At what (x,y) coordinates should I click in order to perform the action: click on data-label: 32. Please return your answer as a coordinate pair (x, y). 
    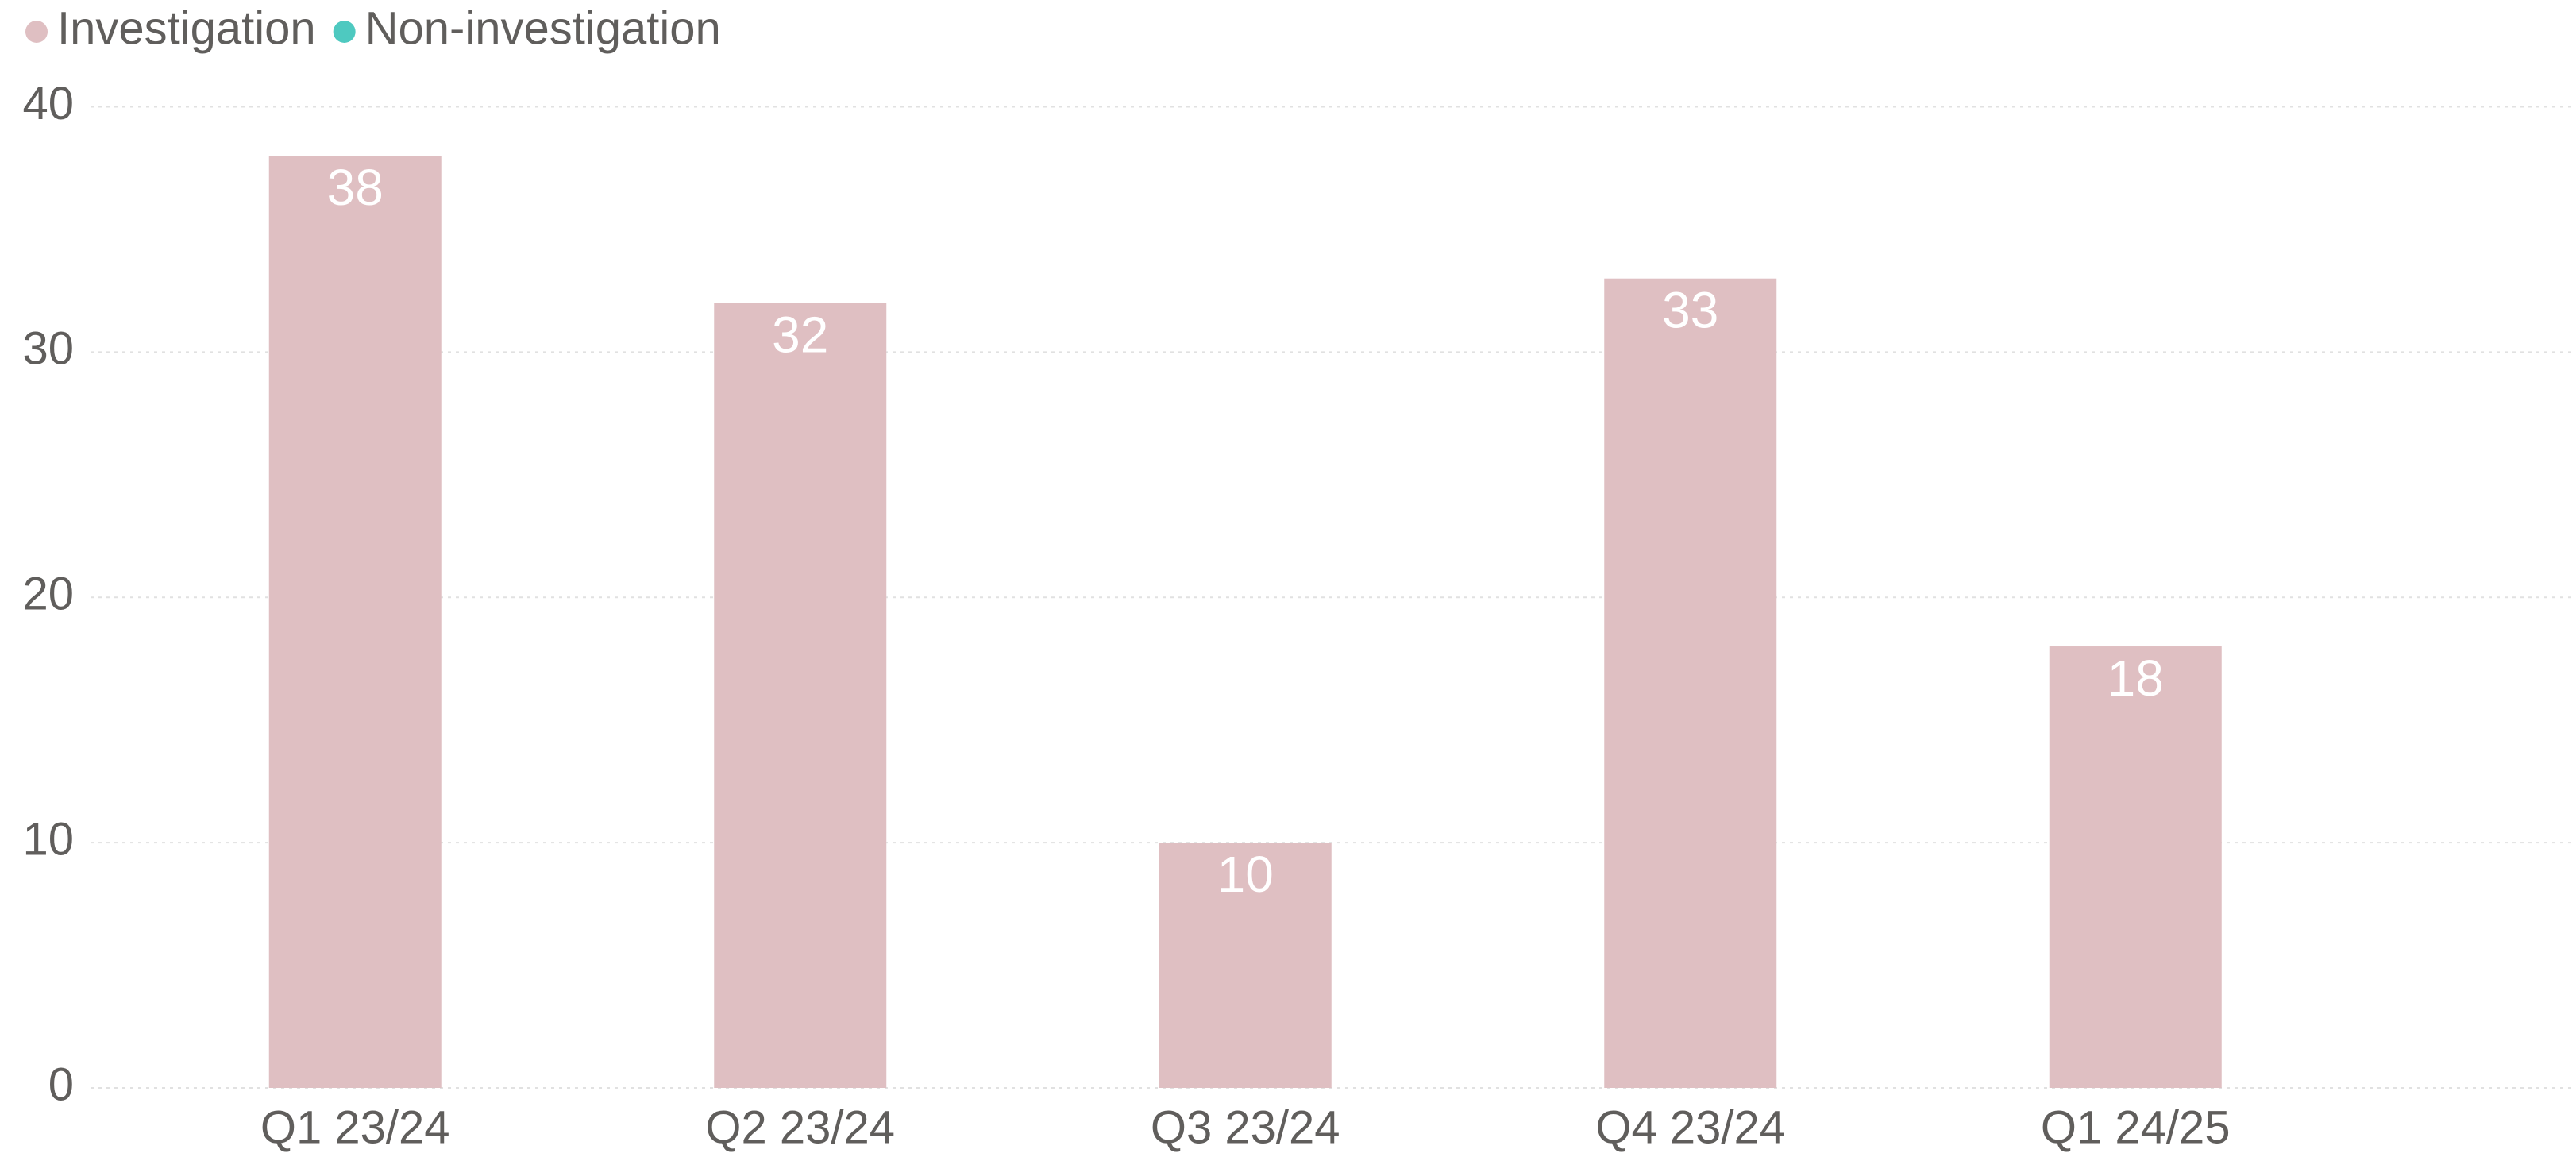
    Looking at the image, I should click on (800, 335).